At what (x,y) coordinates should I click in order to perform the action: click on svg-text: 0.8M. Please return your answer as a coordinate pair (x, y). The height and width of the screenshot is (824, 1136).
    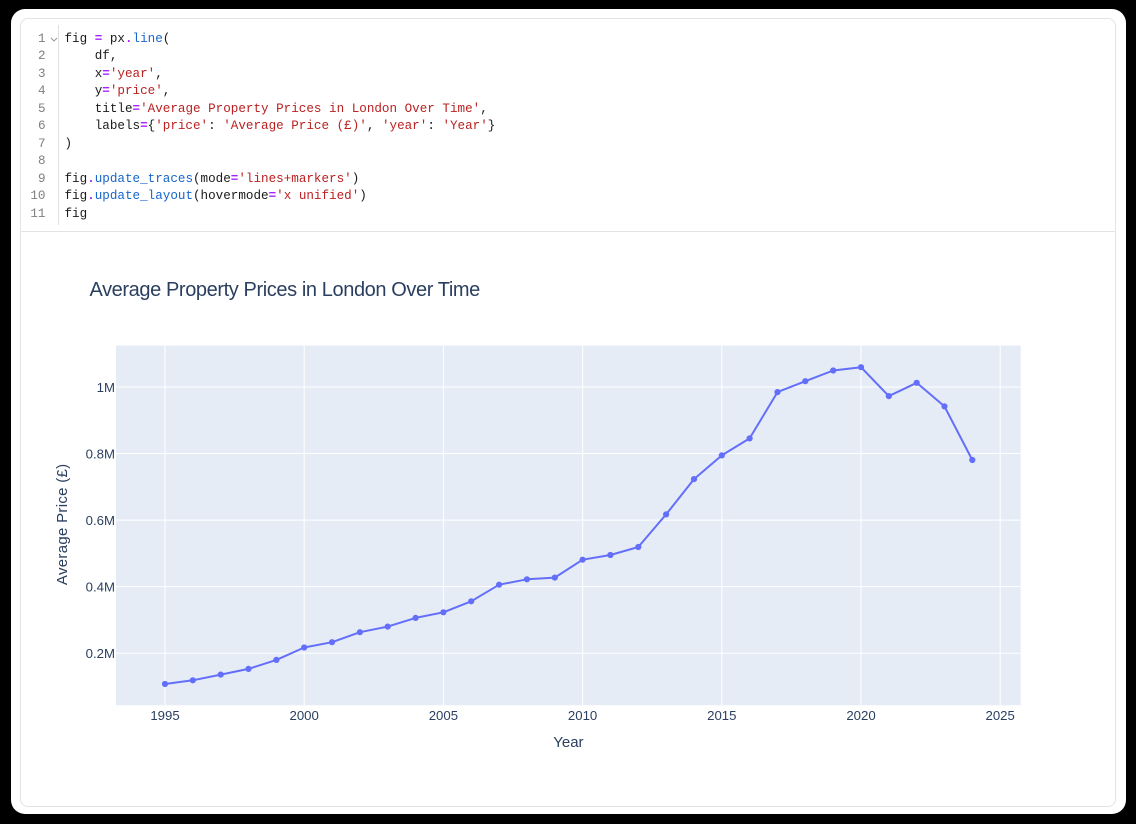
    Looking at the image, I should click on (100, 453).